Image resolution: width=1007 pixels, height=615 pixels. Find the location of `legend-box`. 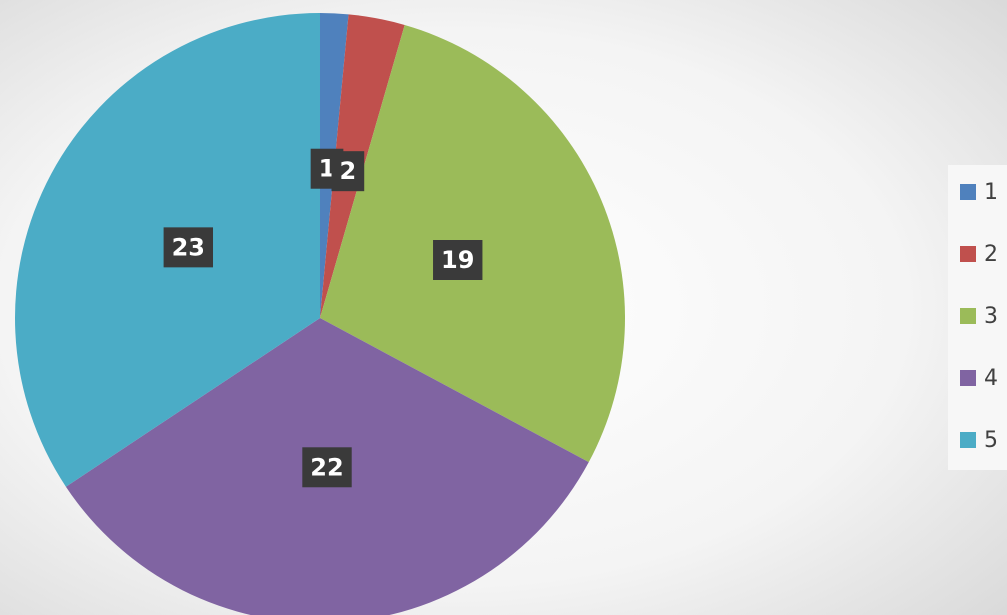

legend-box is located at coordinates (977, 317).